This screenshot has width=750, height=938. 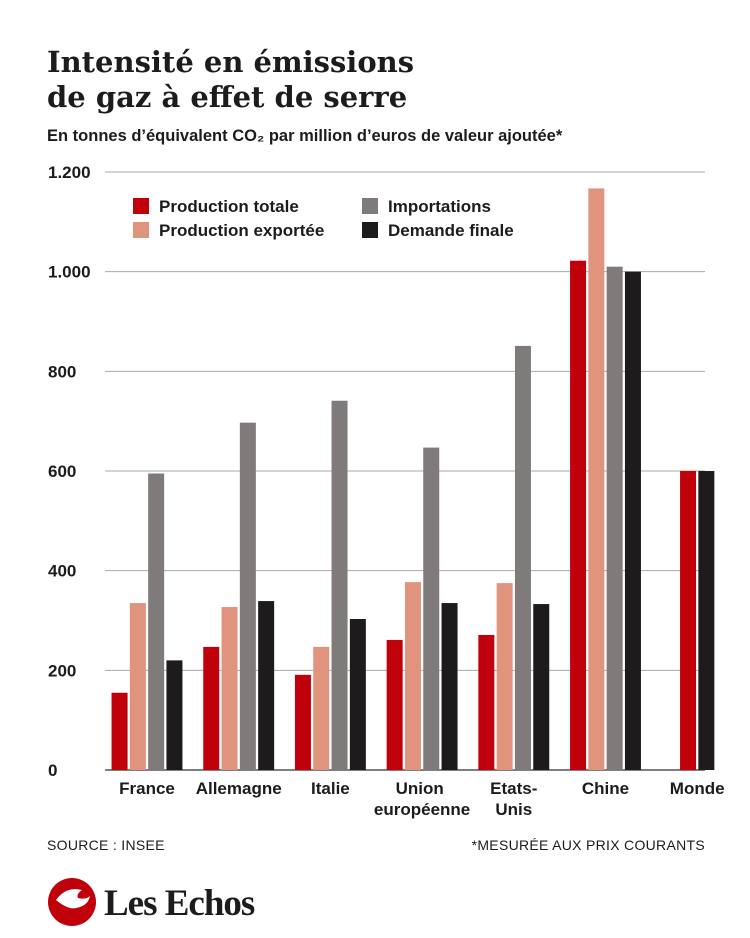 I want to click on x-tick-label: Allemagne, so click(x=239, y=788).